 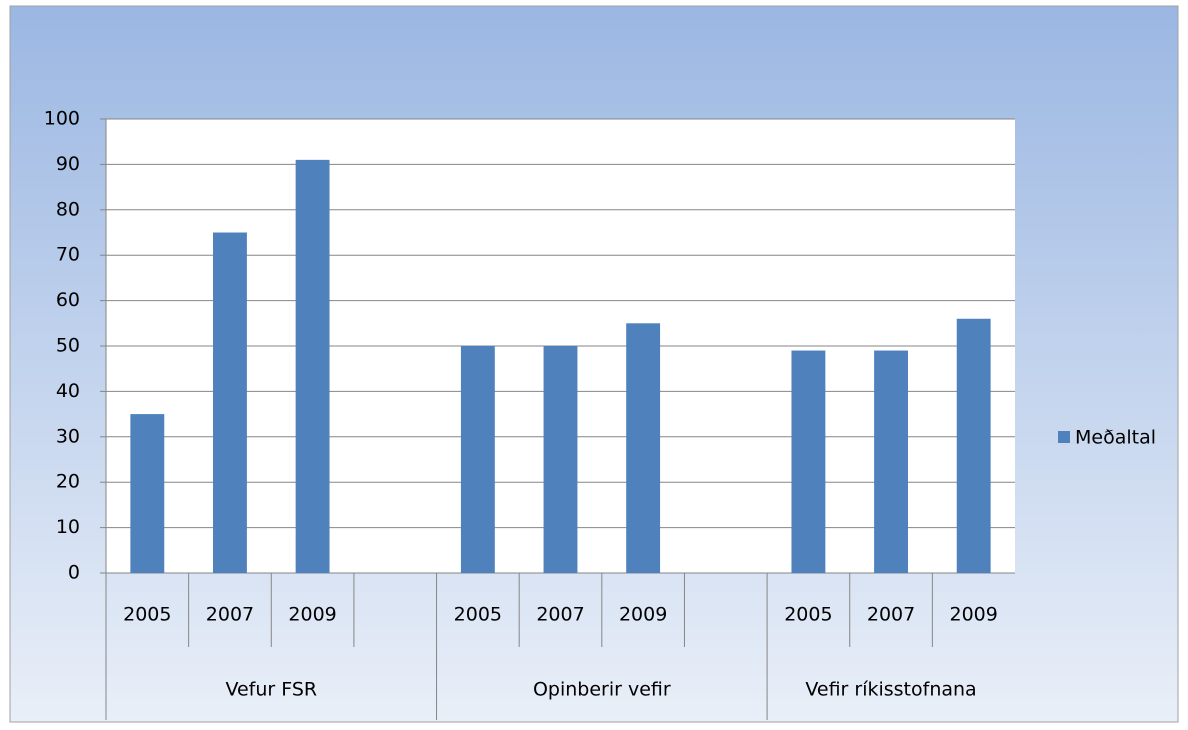 What do you see at coordinates (68, 209) in the screenshot?
I see `y-tick-label: 80` at bounding box center [68, 209].